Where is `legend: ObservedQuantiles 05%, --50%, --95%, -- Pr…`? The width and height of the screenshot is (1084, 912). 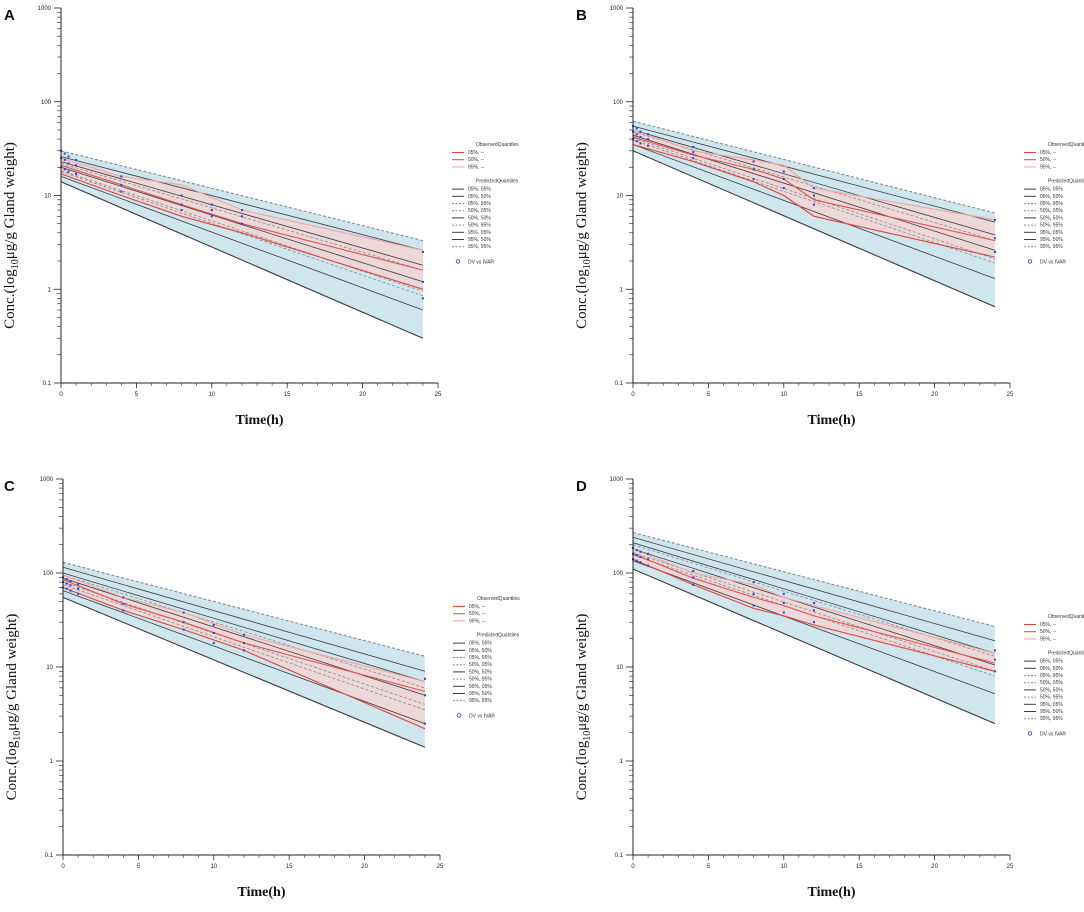 legend: ObservedQuantiles 05%, --50%, --95%, -- Pr… is located at coordinates (1054, 675).